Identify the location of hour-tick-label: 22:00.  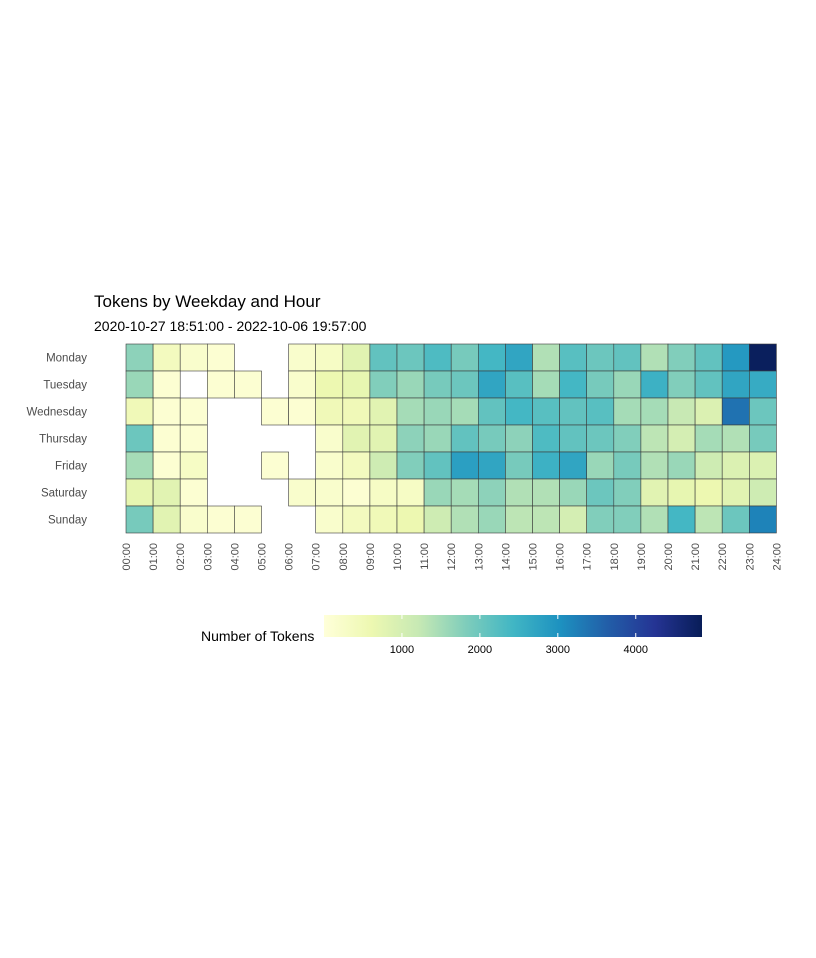
(723, 557).